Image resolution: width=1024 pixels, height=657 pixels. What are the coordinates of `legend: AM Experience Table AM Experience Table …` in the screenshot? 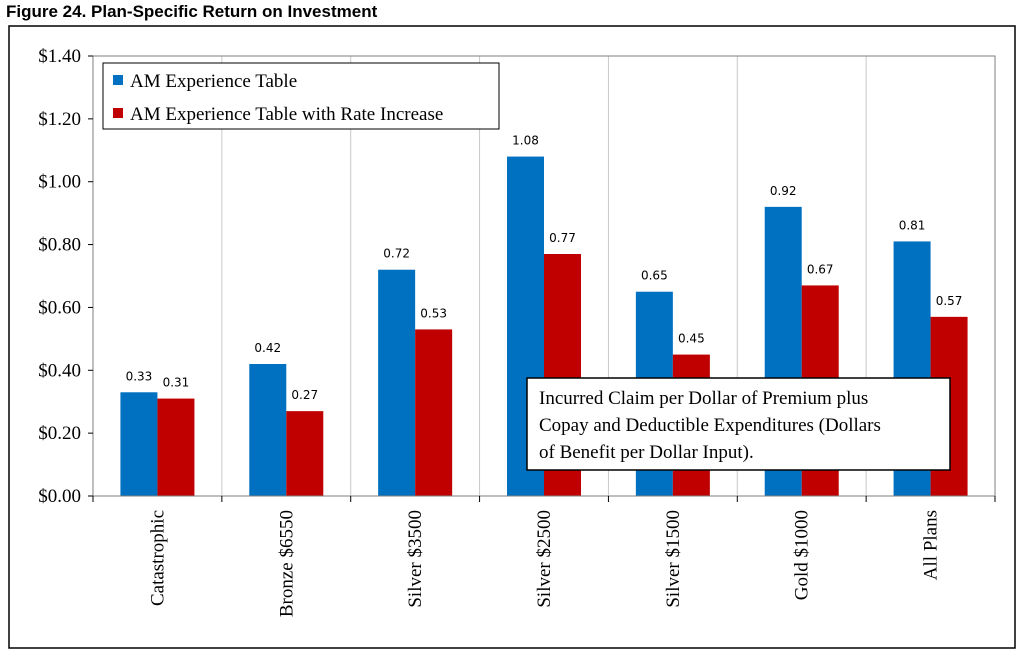 It's located at (301, 96).